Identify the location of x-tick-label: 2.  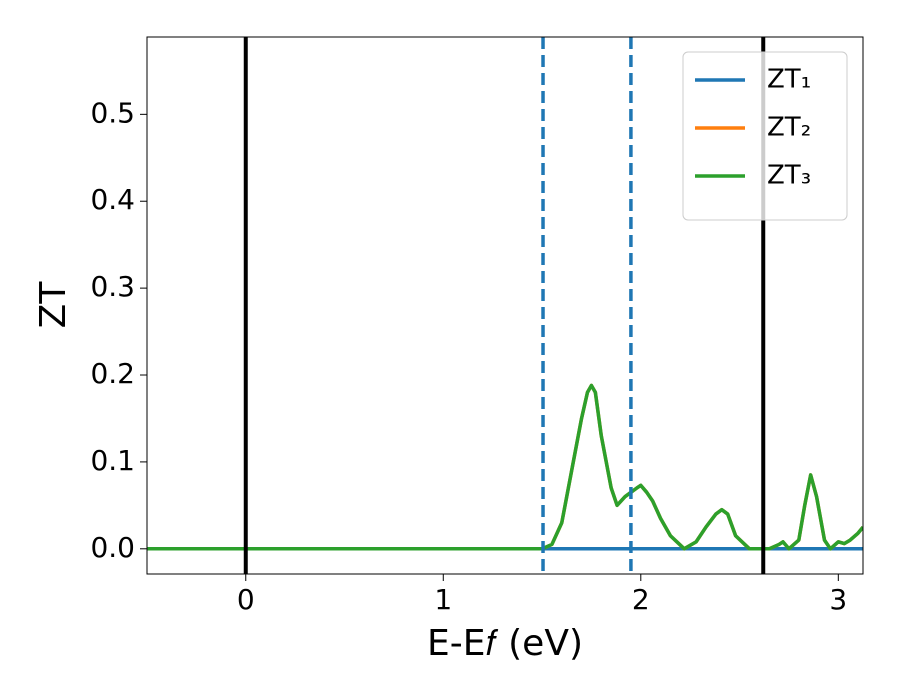
(641, 599).